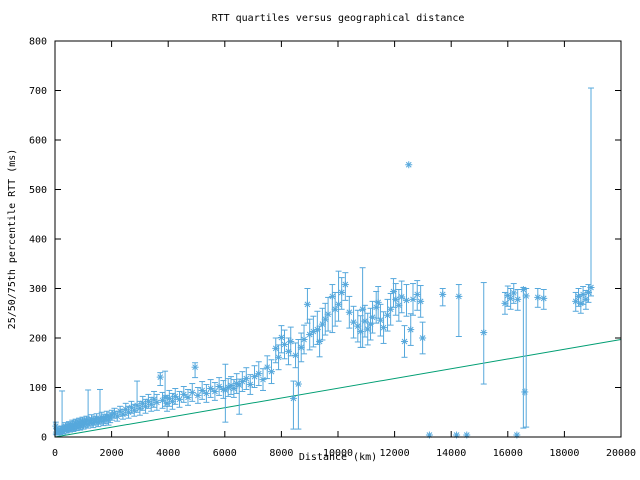 The height and width of the screenshot is (480, 640). What do you see at coordinates (38, 339) in the screenshot?
I see `y-tick-label: 200` at bounding box center [38, 339].